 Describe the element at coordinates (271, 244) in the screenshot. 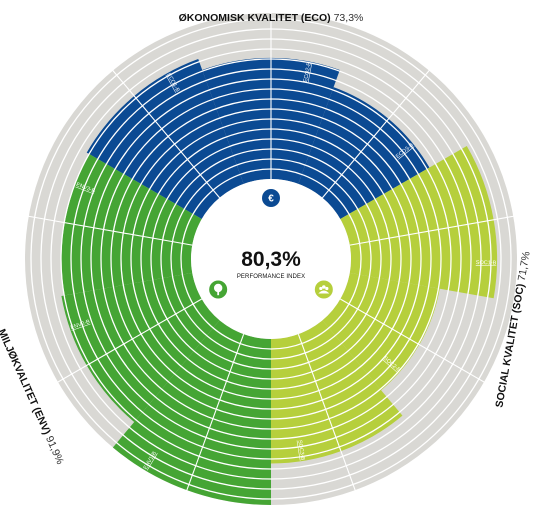

I see `section-icons: €` at that location.